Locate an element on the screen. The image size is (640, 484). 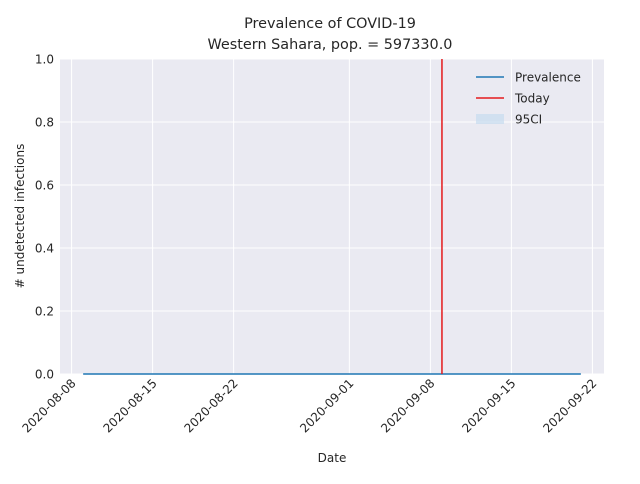
y-tick-label: 1.0 is located at coordinates (44, 60).